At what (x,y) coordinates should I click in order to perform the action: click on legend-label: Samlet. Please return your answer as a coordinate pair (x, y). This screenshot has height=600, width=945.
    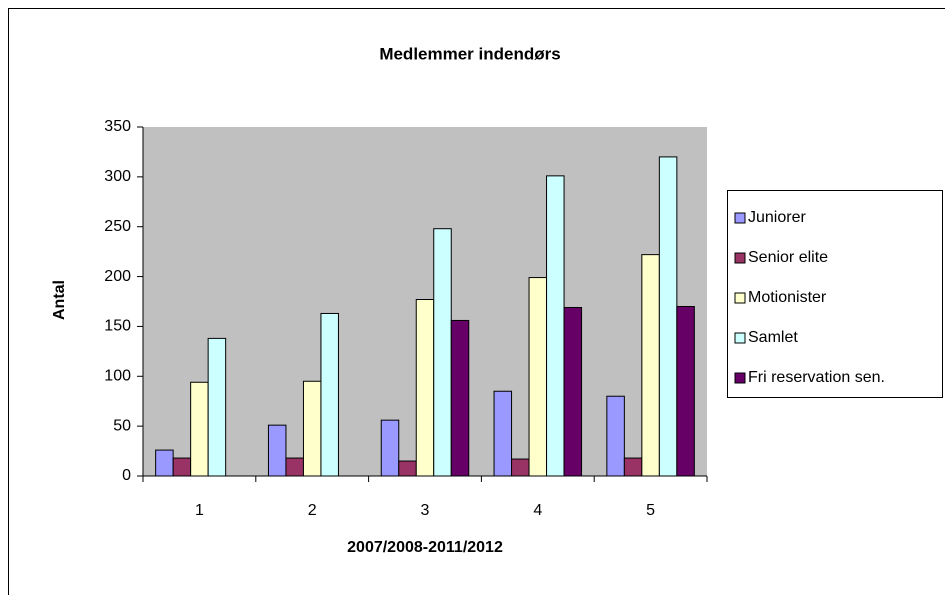
    Looking at the image, I should click on (773, 337).